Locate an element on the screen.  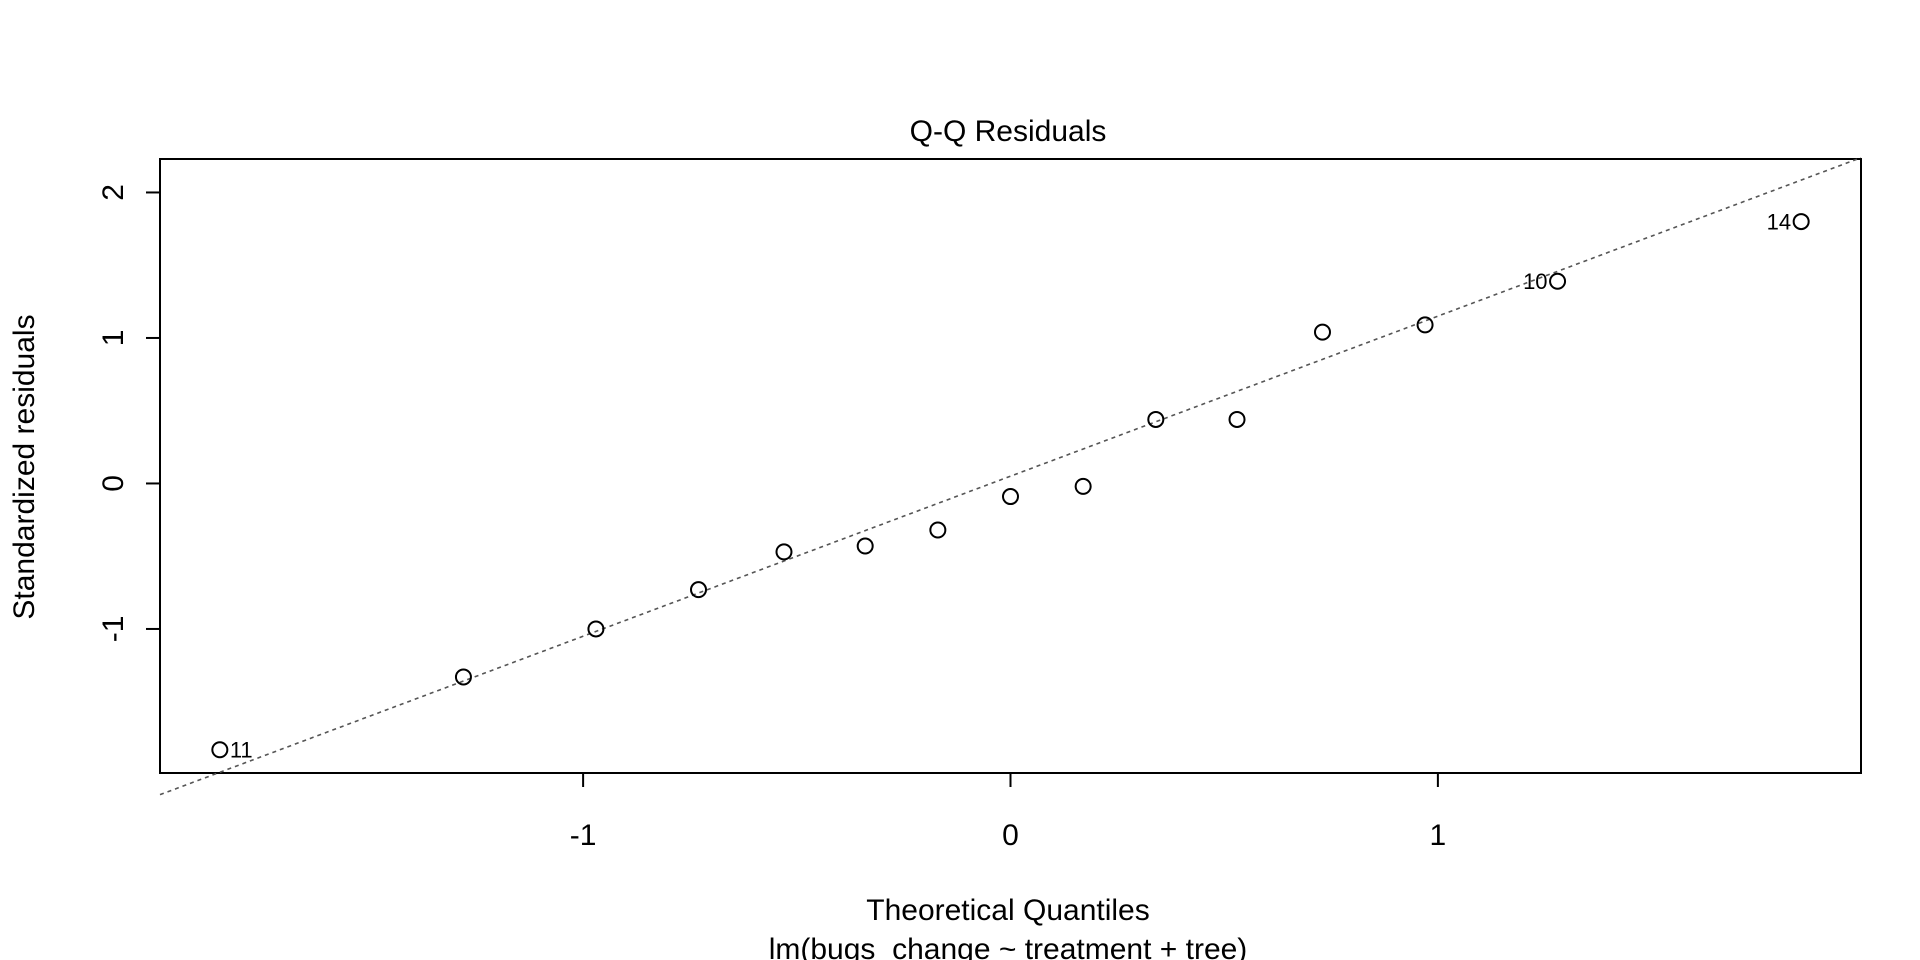
y-tick-label: 2 is located at coordinates (113, 192).